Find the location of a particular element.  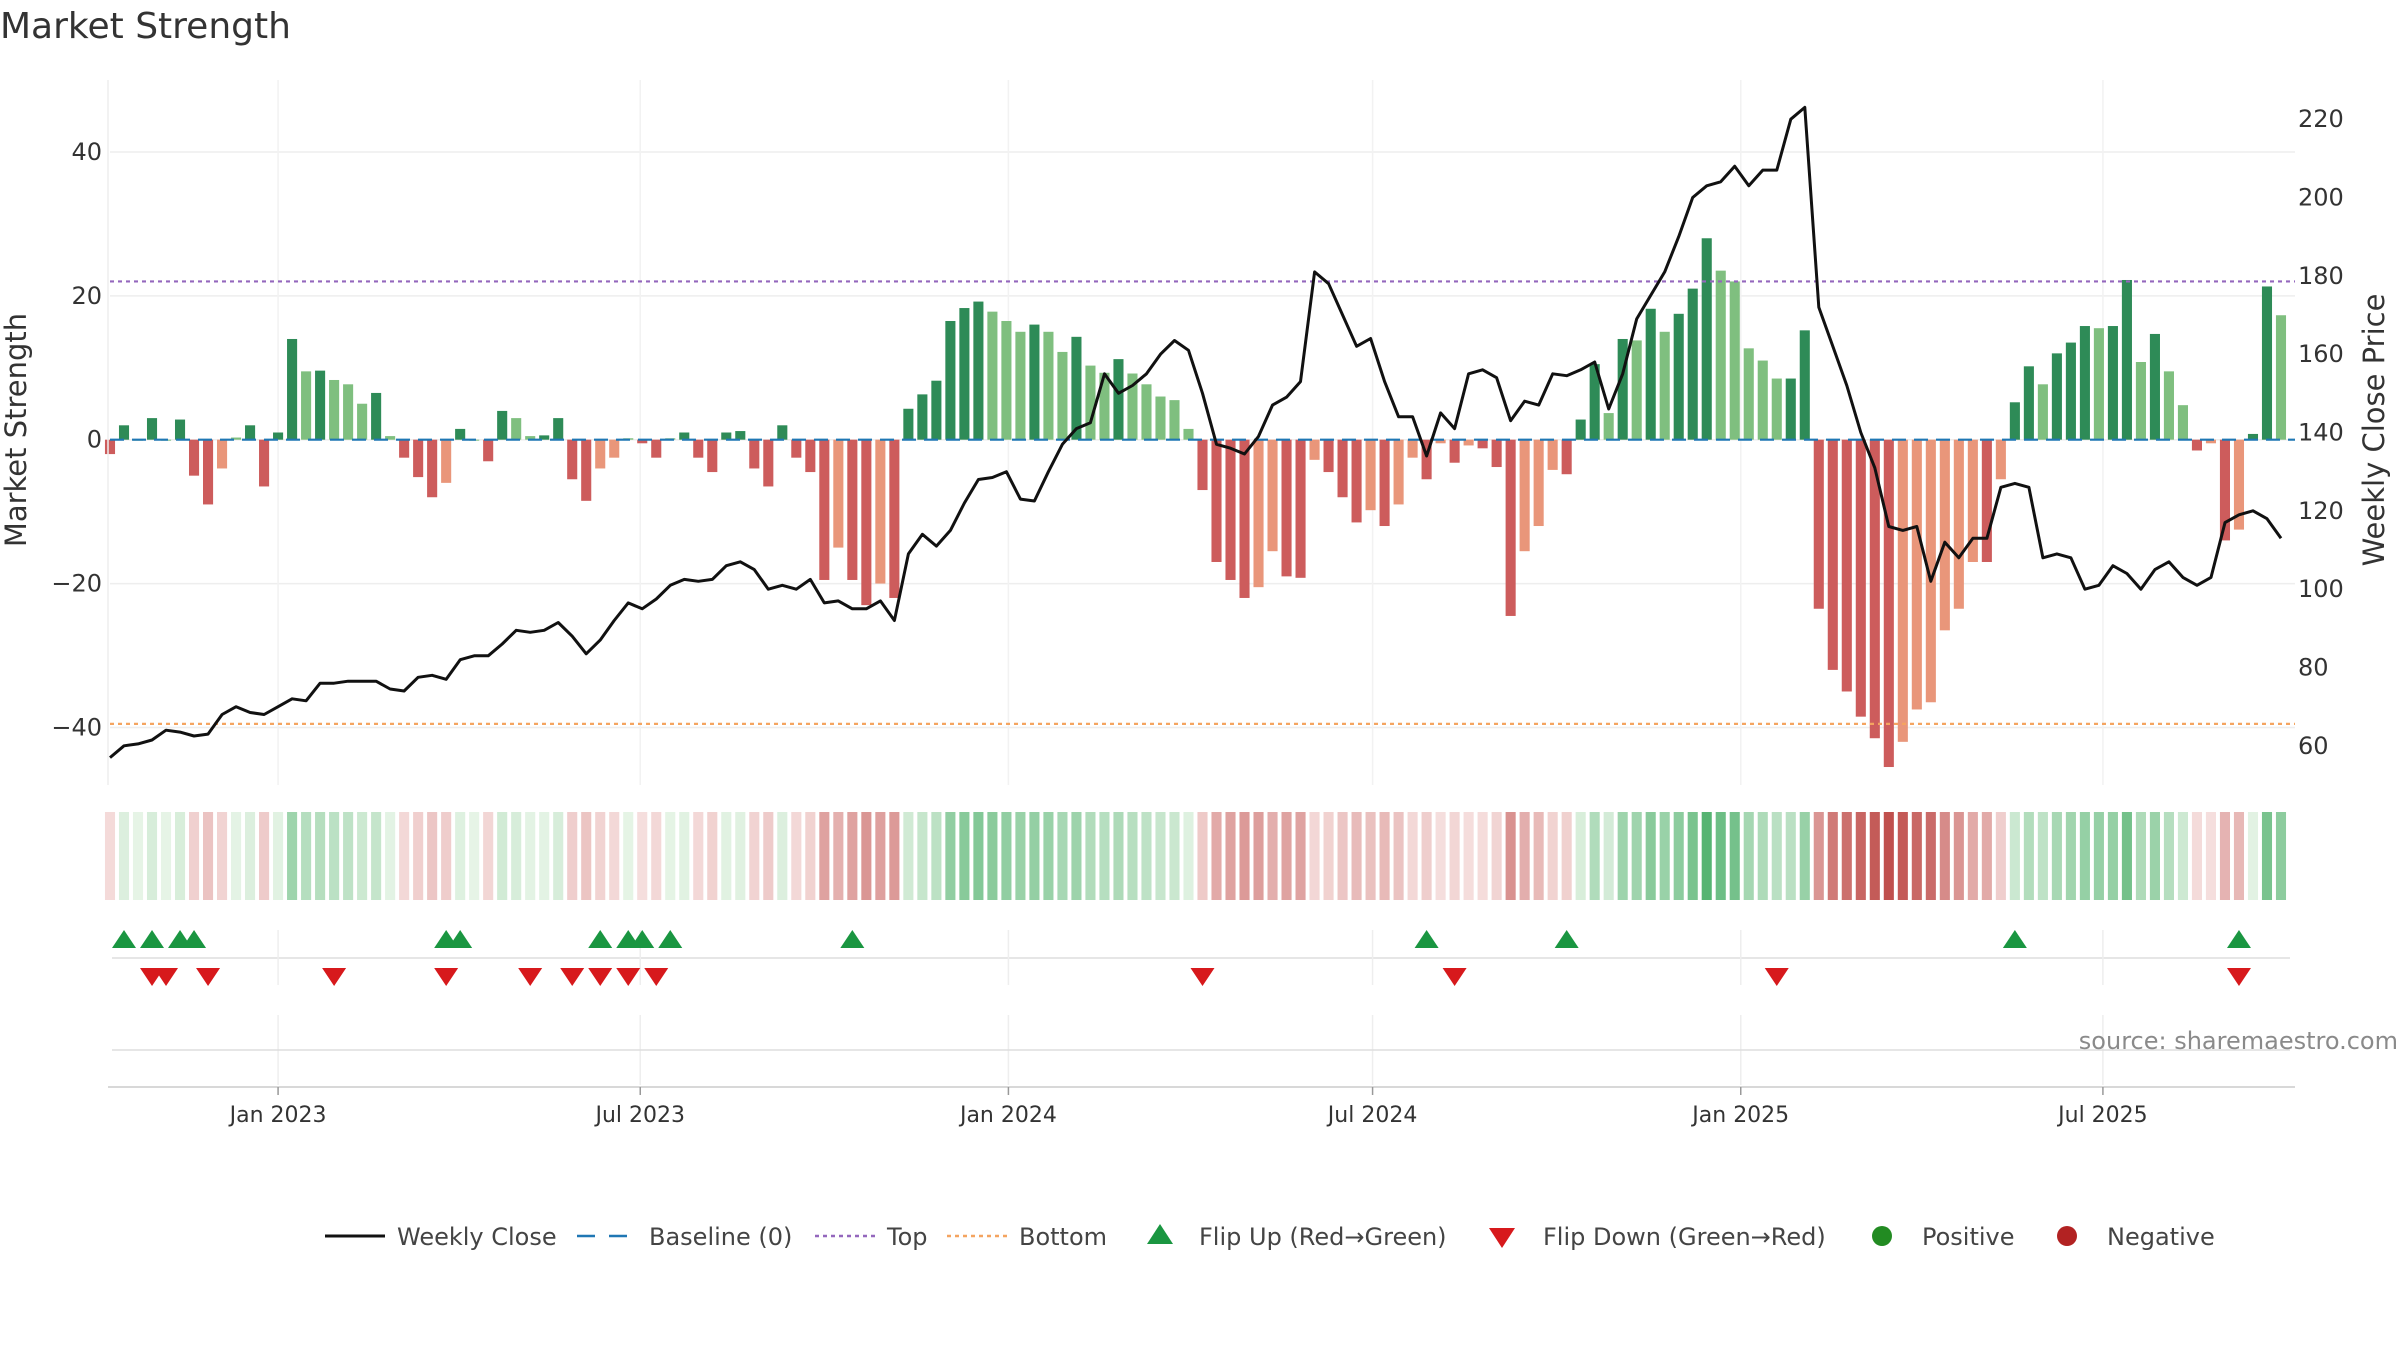

left-tick-label: 20 is located at coordinates (86, 296).